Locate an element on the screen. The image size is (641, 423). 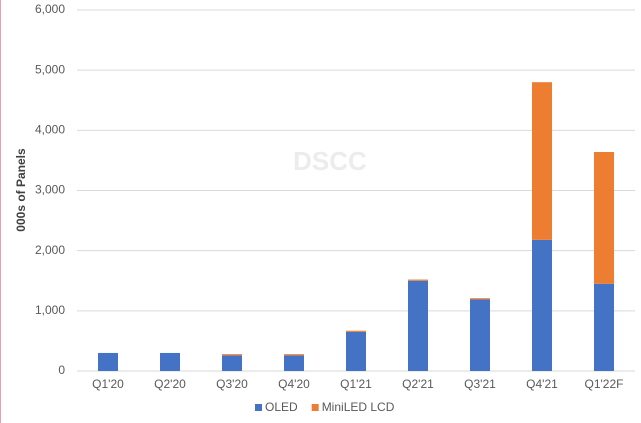
legend-label: MiniLED LCD is located at coordinates (358, 407).